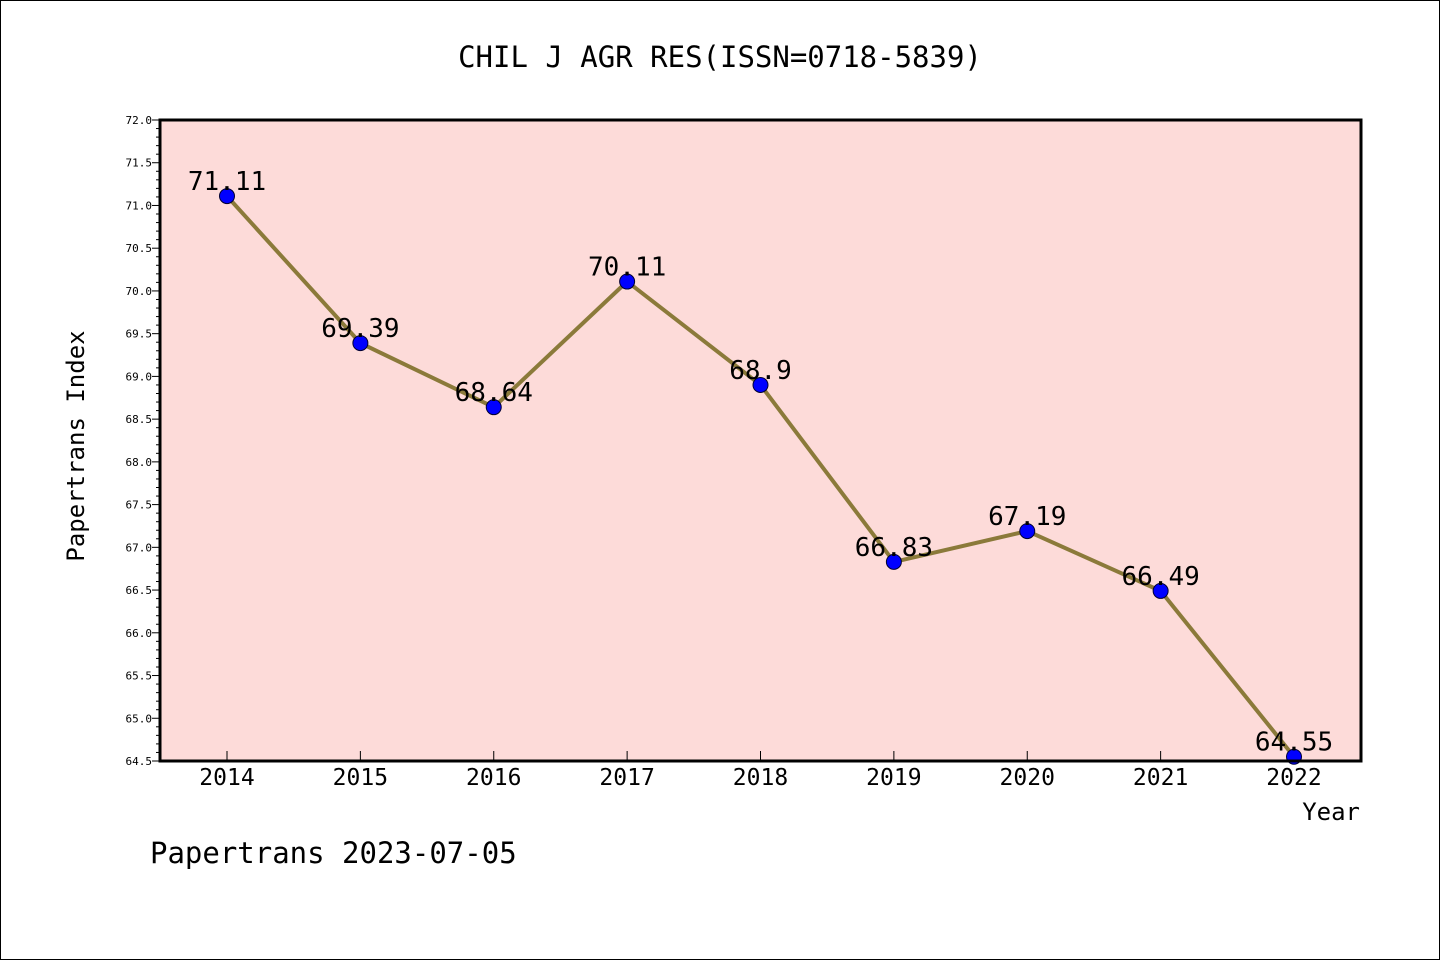 This screenshot has width=1440, height=964. What do you see at coordinates (139, 761) in the screenshot?
I see `y-tick-label: 64.5` at bounding box center [139, 761].